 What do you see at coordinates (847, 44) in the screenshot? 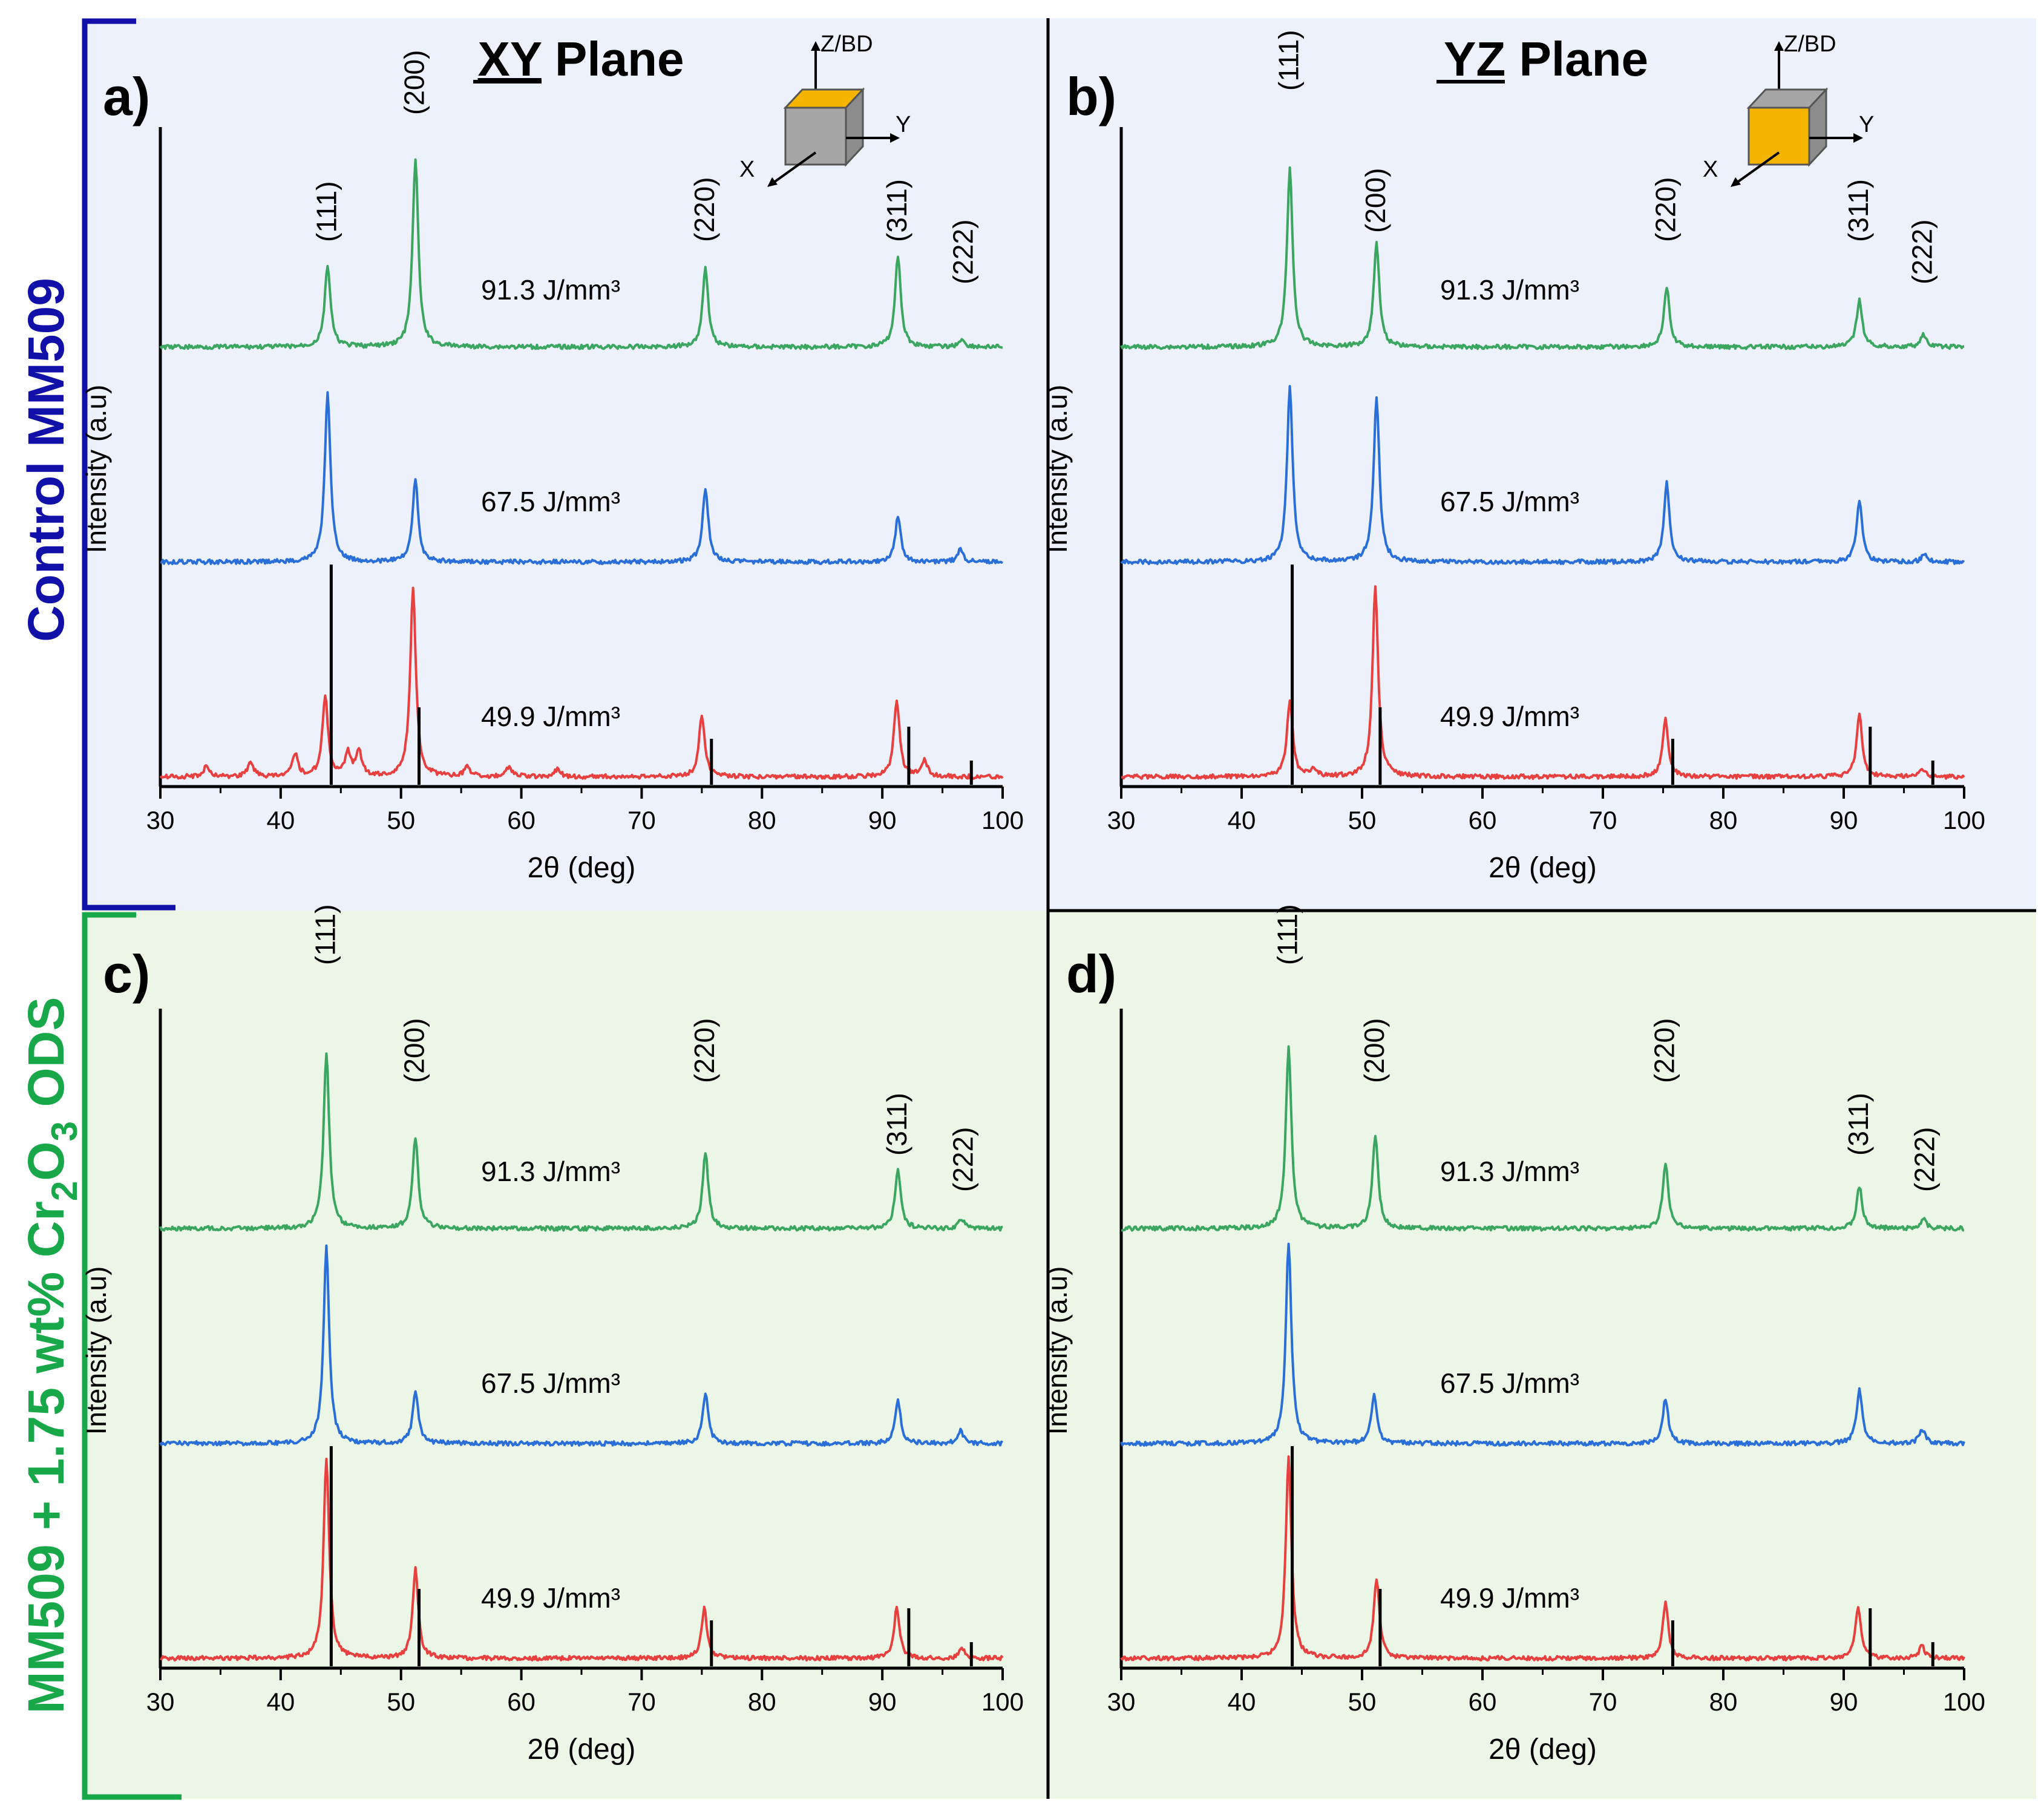
I see `xy-z-label: Z/BD` at bounding box center [847, 44].